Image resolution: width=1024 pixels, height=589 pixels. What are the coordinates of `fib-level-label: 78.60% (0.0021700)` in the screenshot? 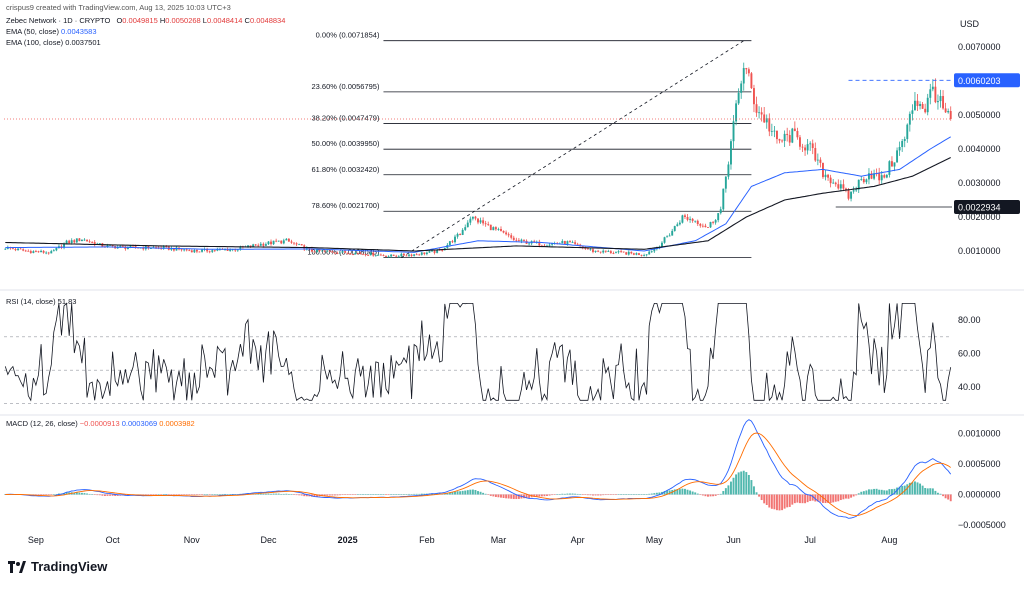 It's located at (345, 205).